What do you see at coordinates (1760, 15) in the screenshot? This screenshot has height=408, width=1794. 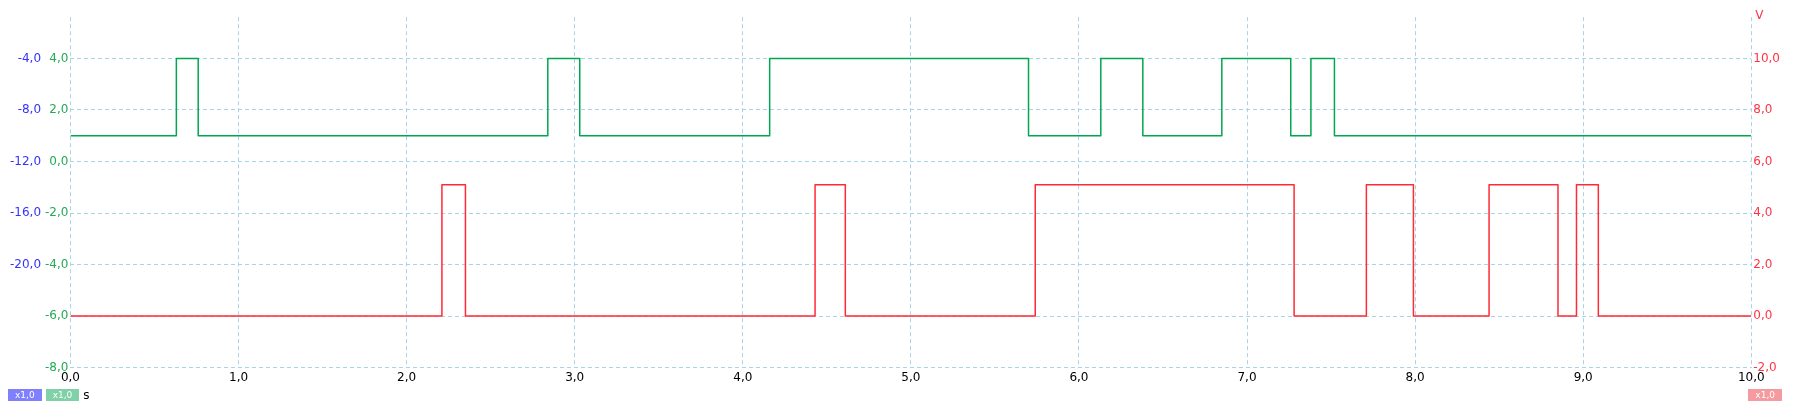 I see `y2-axis-title: V` at bounding box center [1760, 15].